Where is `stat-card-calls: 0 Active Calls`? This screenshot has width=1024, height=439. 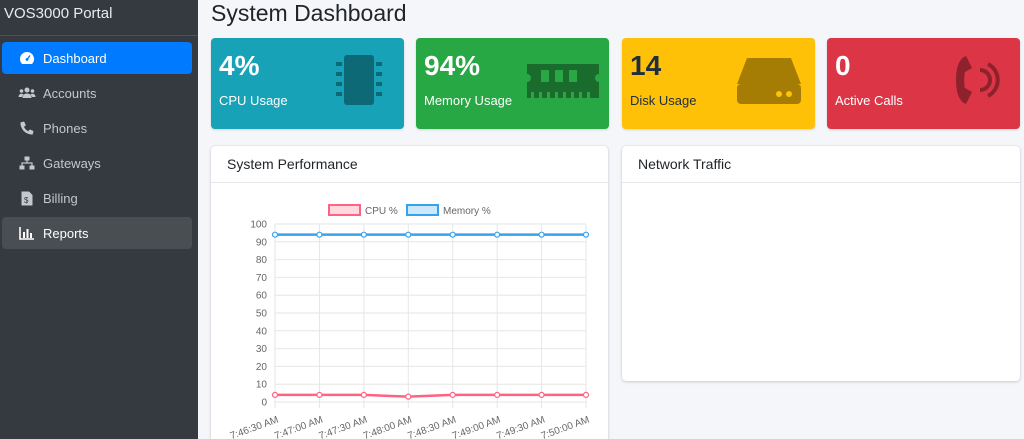
stat-card-calls: 0 Active Calls is located at coordinates (923, 83).